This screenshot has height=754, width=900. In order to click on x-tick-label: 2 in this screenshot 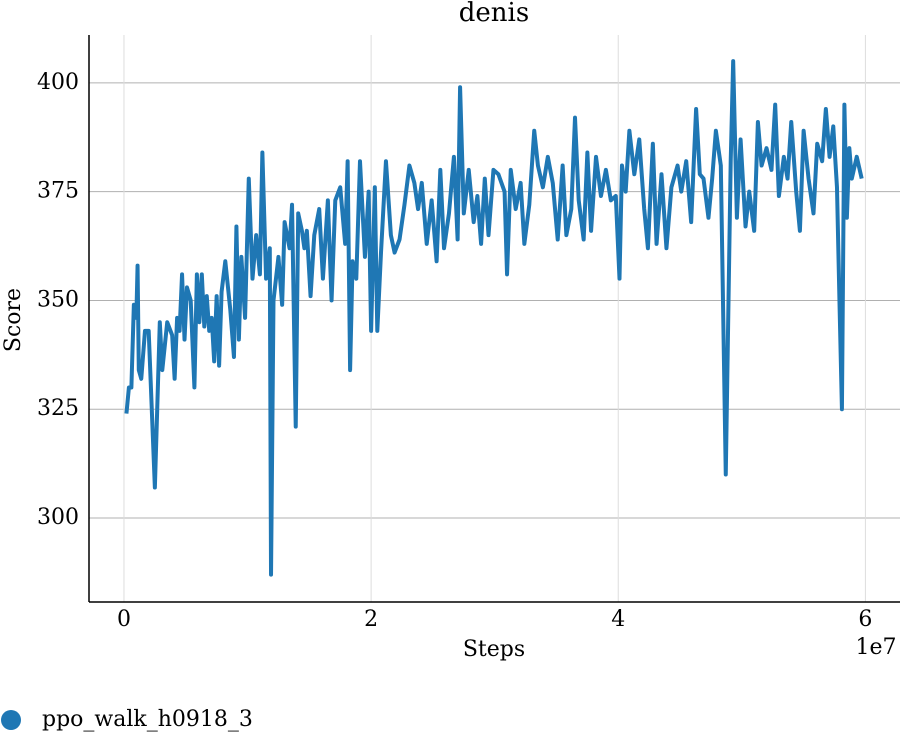, I will do `click(371, 619)`.